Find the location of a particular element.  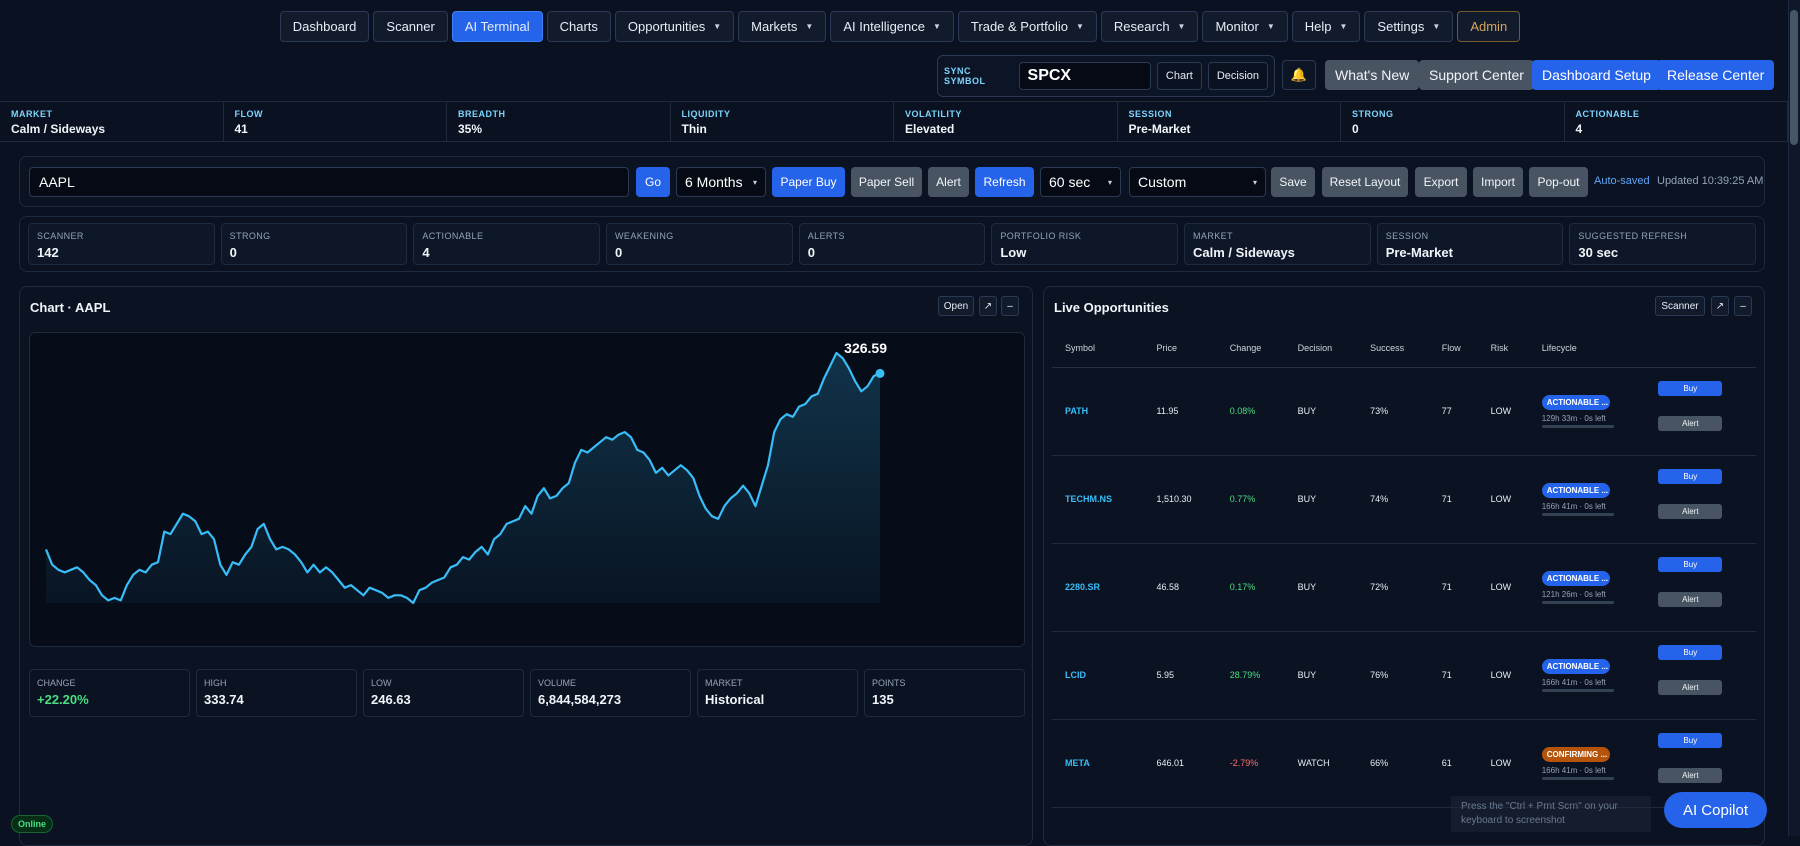

save-button: Save is located at coordinates (1293, 182).